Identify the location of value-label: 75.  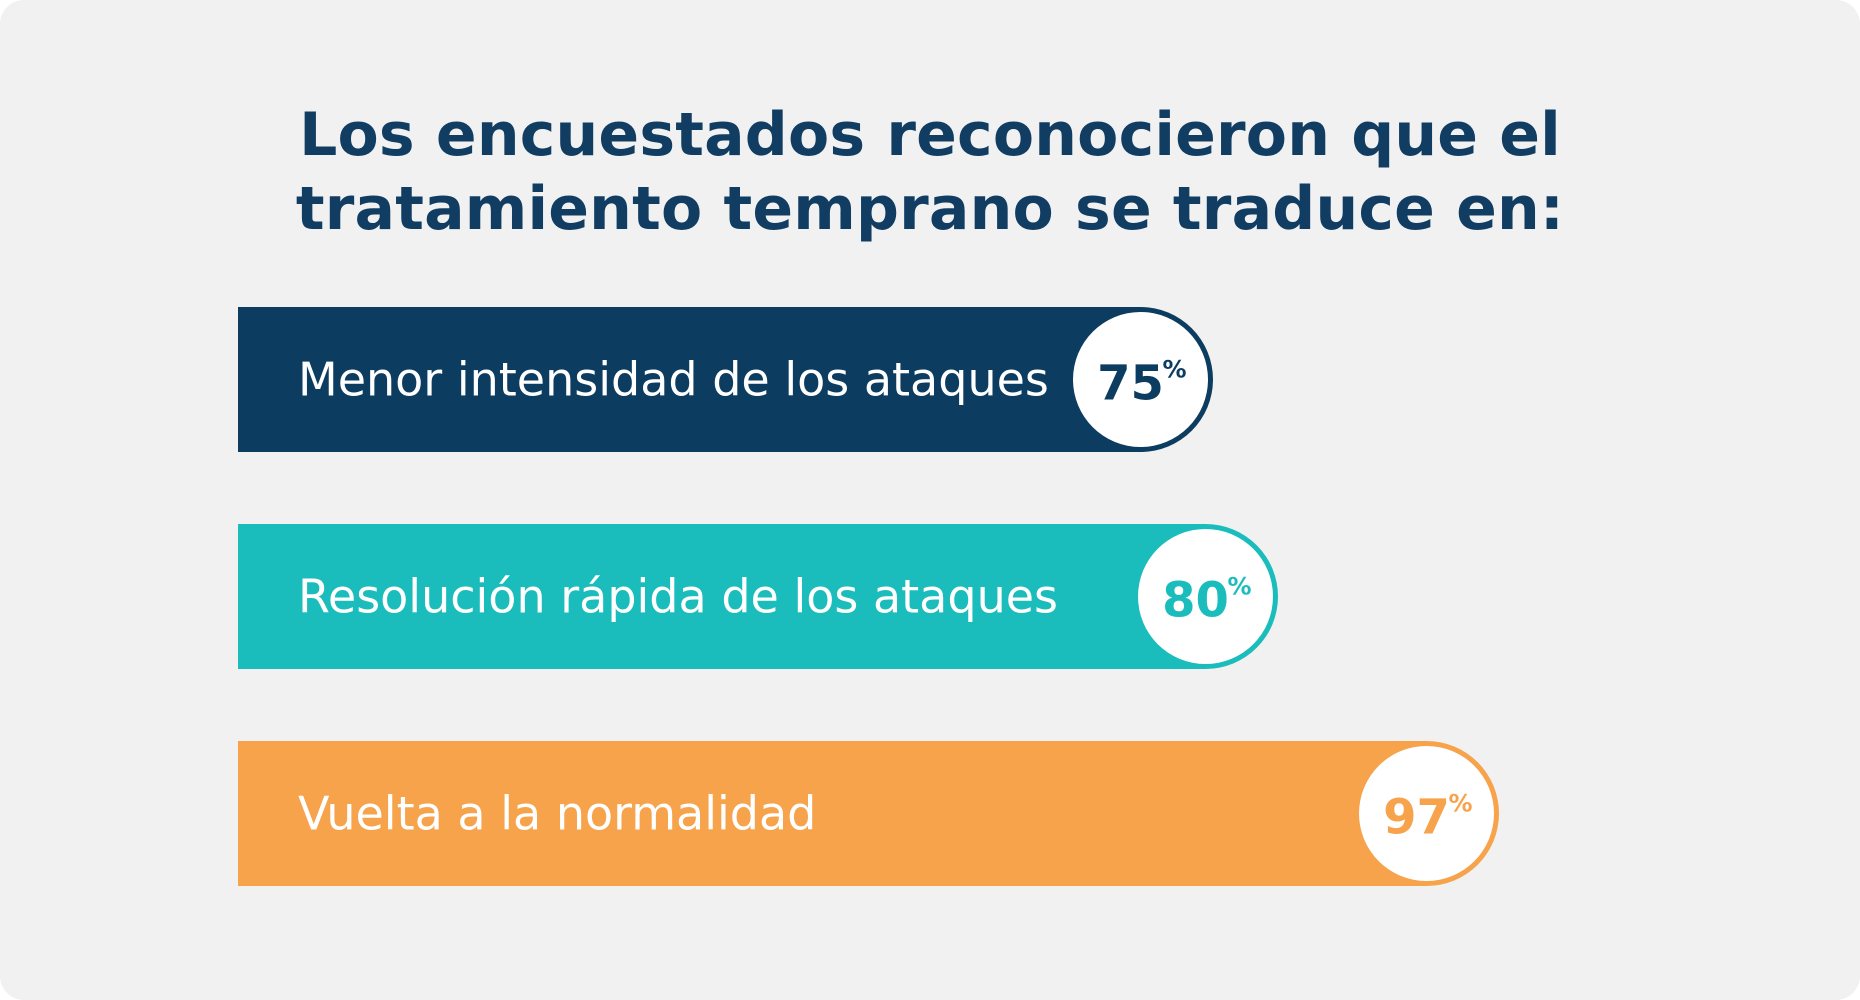
(1130, 384).